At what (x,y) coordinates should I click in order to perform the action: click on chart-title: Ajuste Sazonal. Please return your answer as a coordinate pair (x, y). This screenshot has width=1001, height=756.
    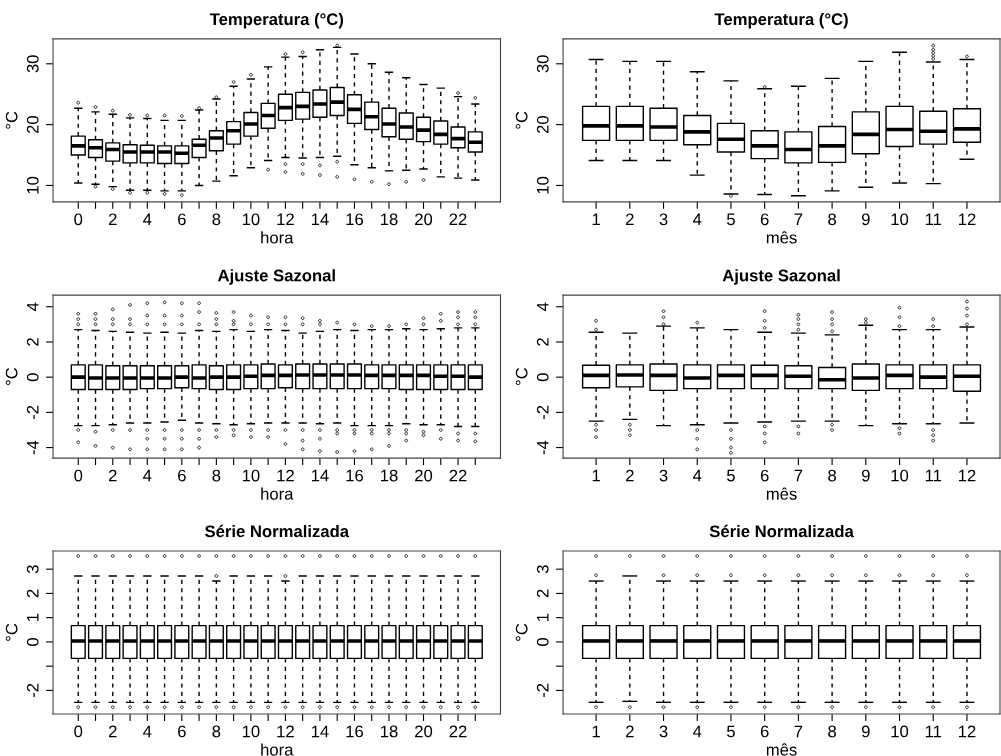
    Looking at the image, I should click on (781, 277).